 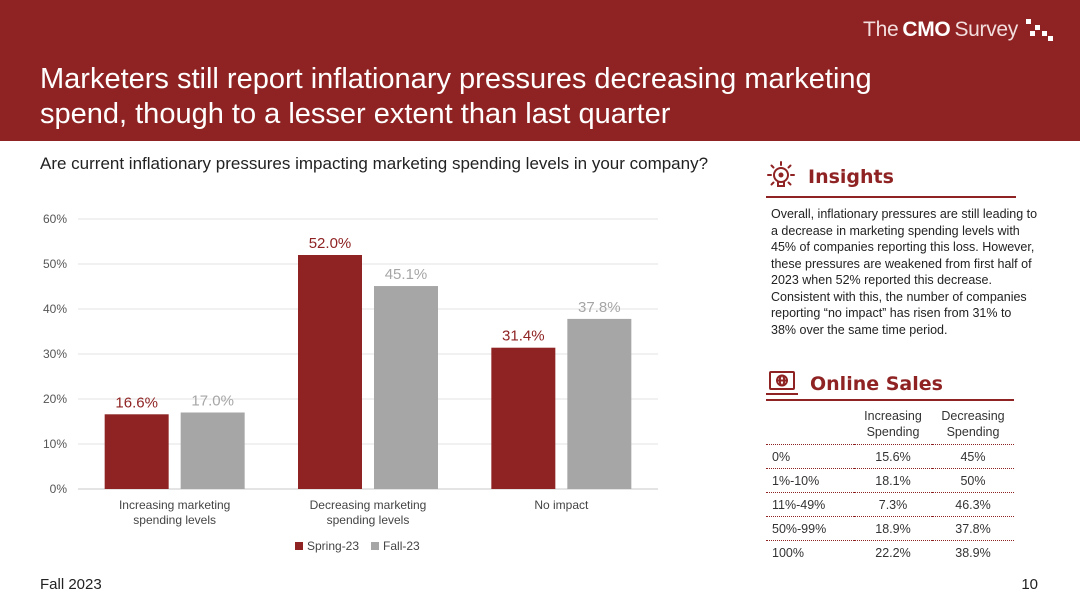 I want to click on header-increasing-spending: Increasing Spending, so click(x=893, y=426).